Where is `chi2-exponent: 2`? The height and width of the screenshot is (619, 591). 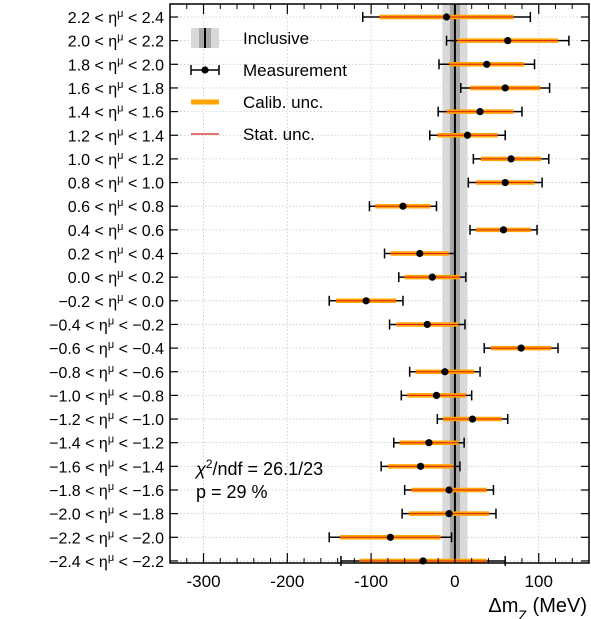 chi2-exponent: 2 is located at coordinates (209, 464).